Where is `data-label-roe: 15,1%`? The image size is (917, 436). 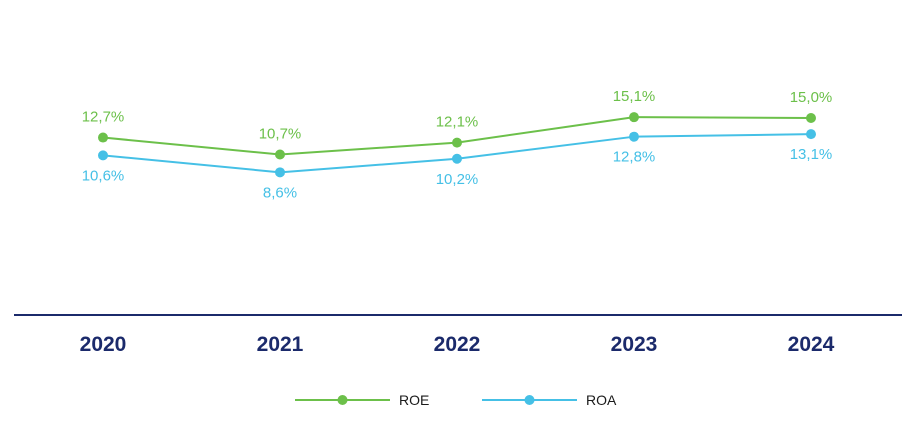 data-label-roe: 15,1% is located at coordinates (634, 96).